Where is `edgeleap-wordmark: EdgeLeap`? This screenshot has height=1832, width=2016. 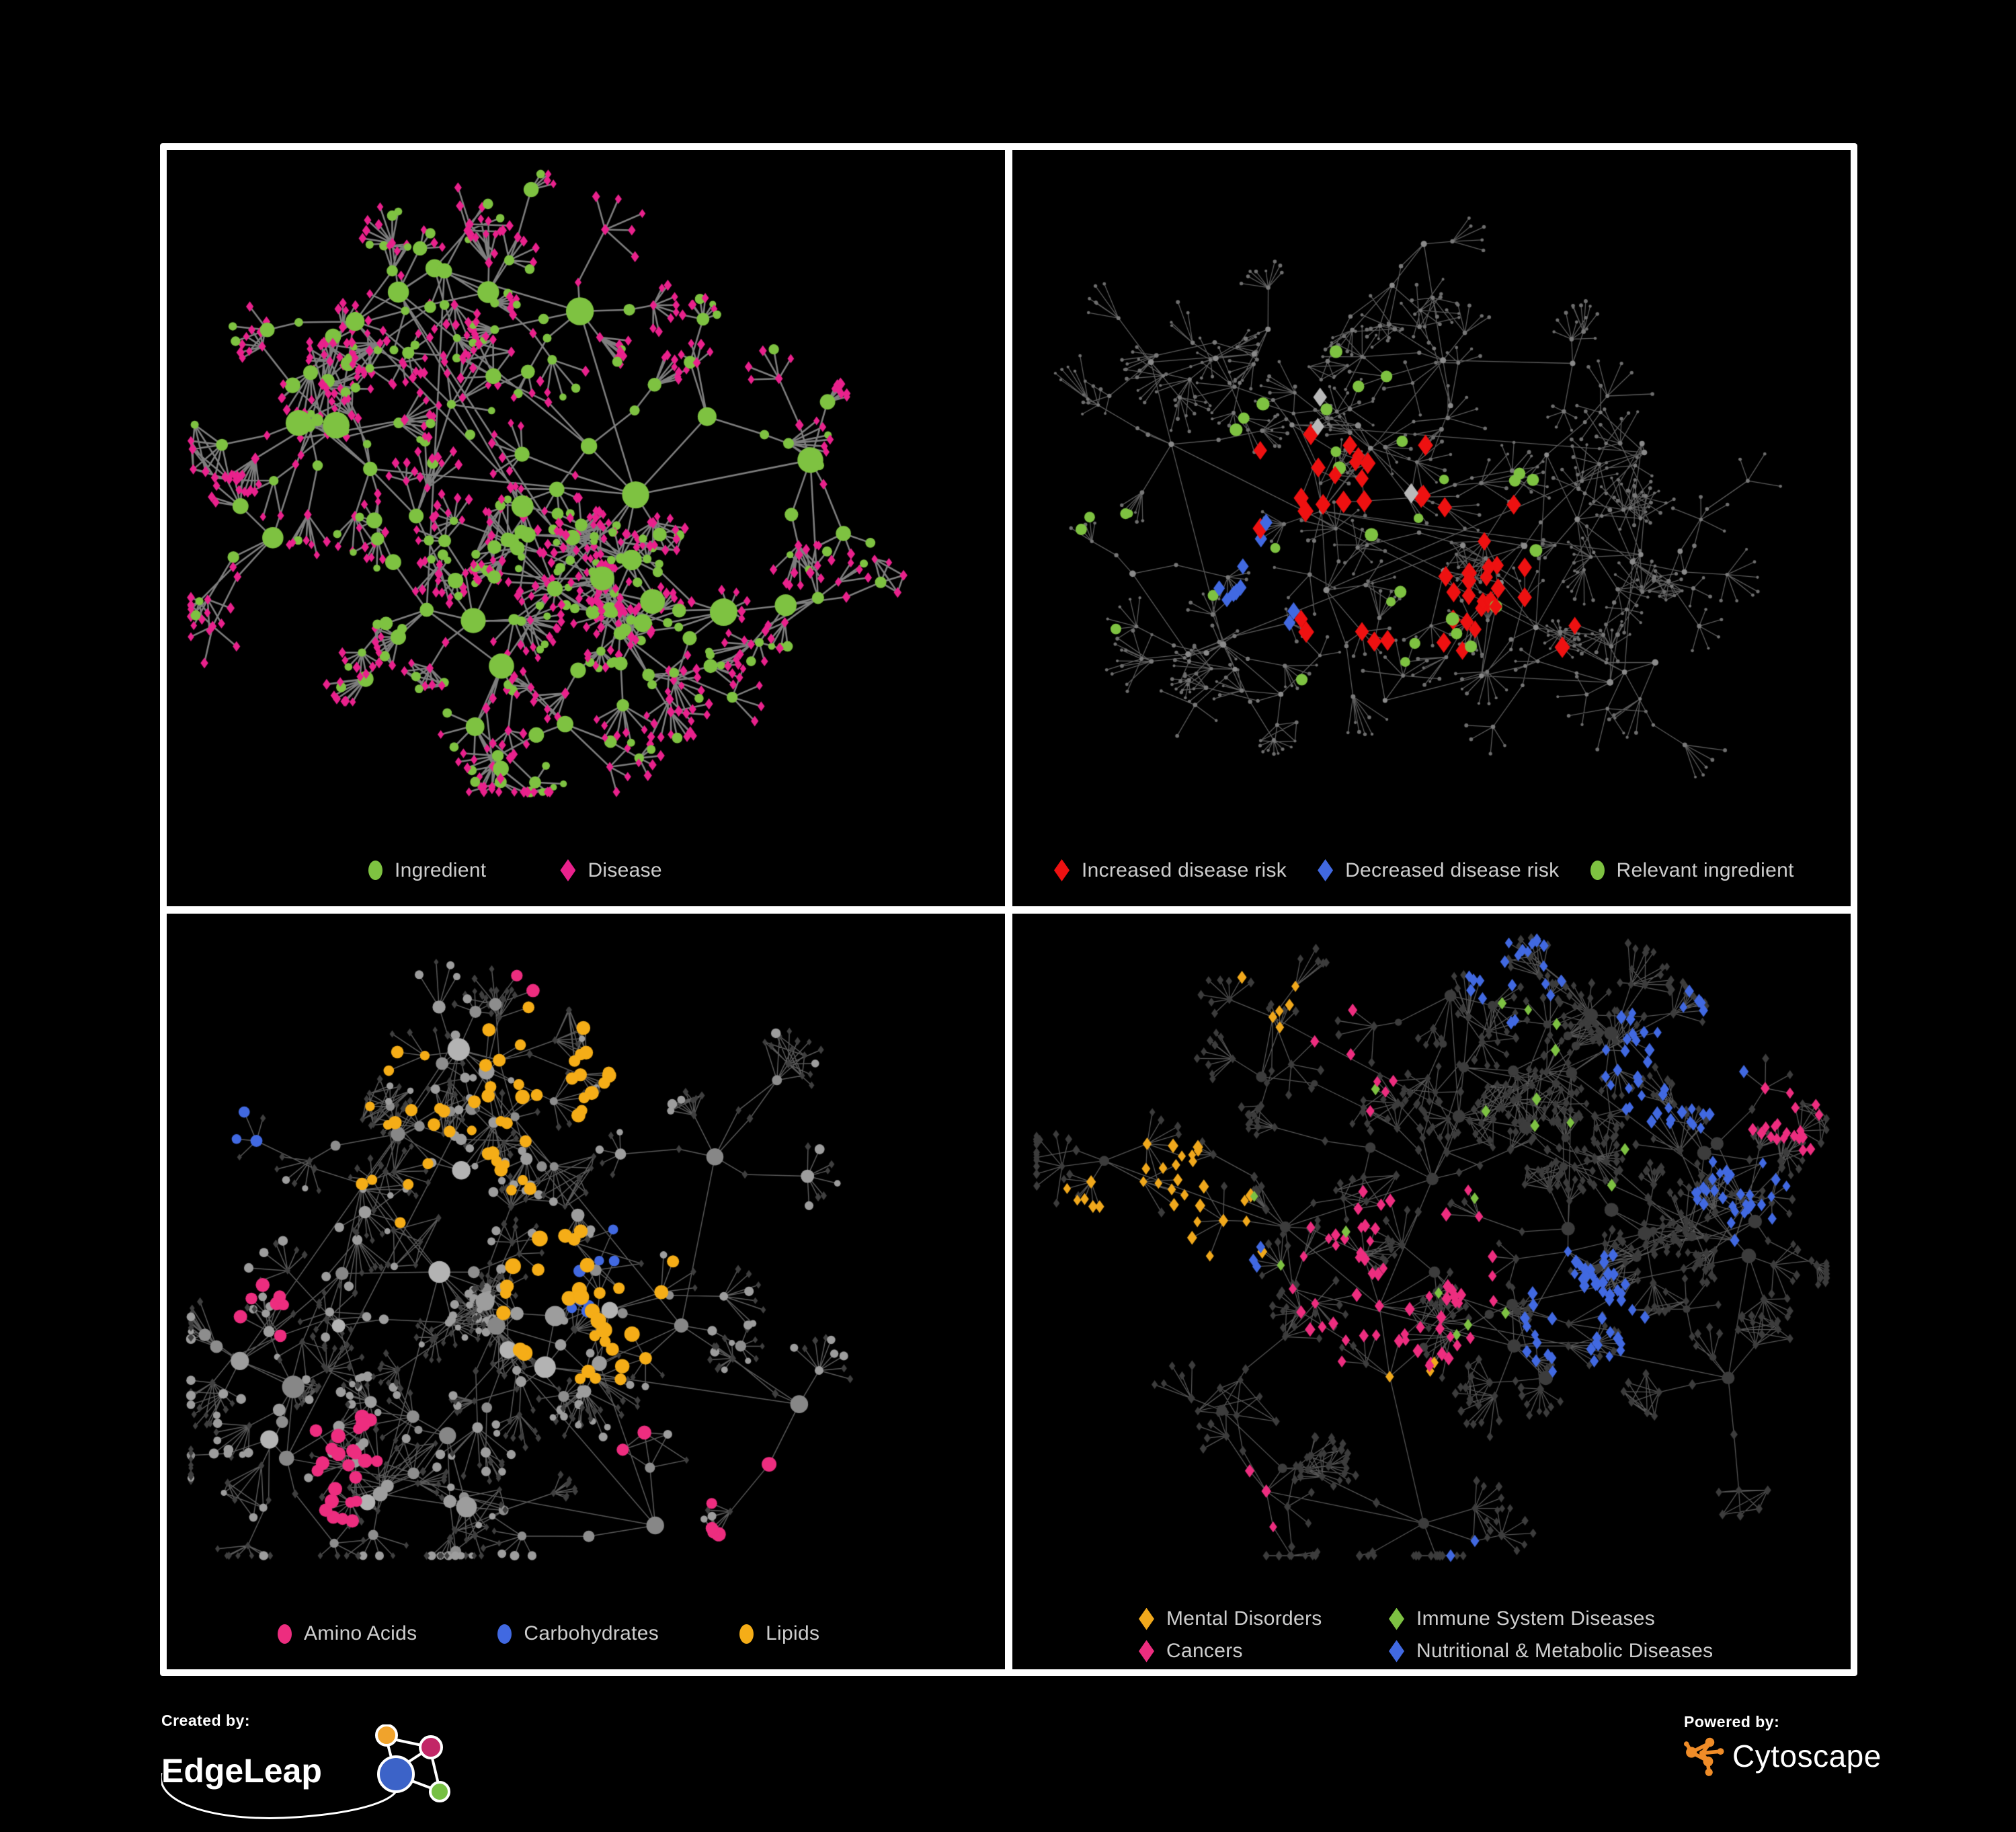 edgeleap-wordmark: EdgeLeap is located at coordinates (241, 1771).